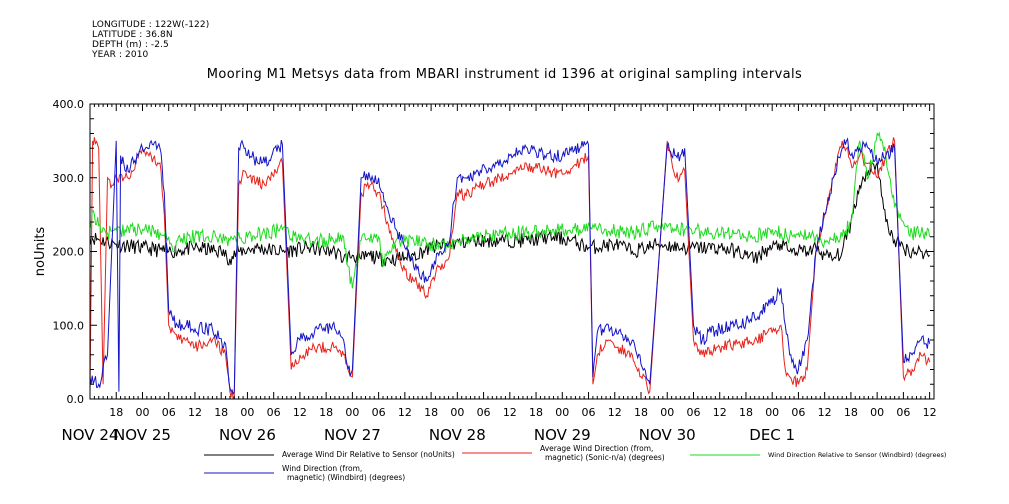 The image size is (1009, 504). I want to click on y-tick-label: 0.0, so click(76, 399).